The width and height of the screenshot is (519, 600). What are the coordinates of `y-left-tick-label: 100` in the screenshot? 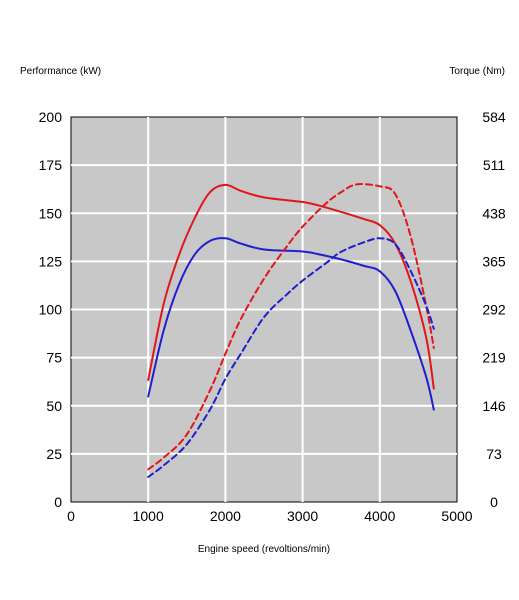 It's located at (51, 310).